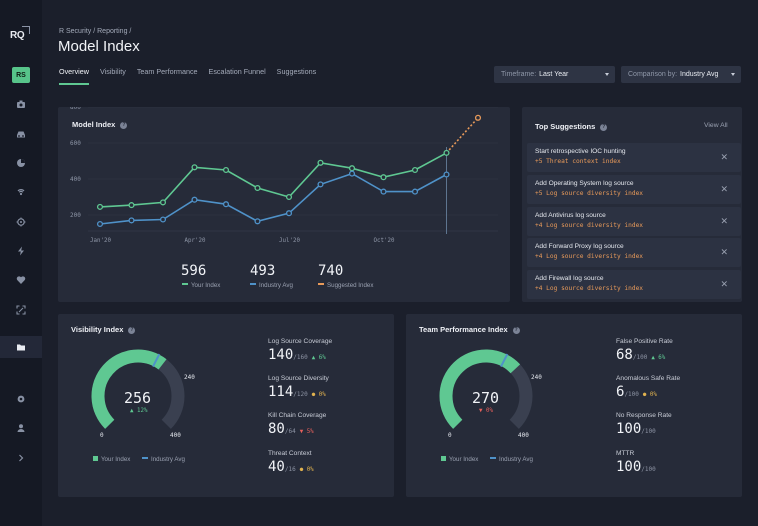 The height and width of the screenshot is (526, 758). I want to click on car-icon, so click(21, 134).